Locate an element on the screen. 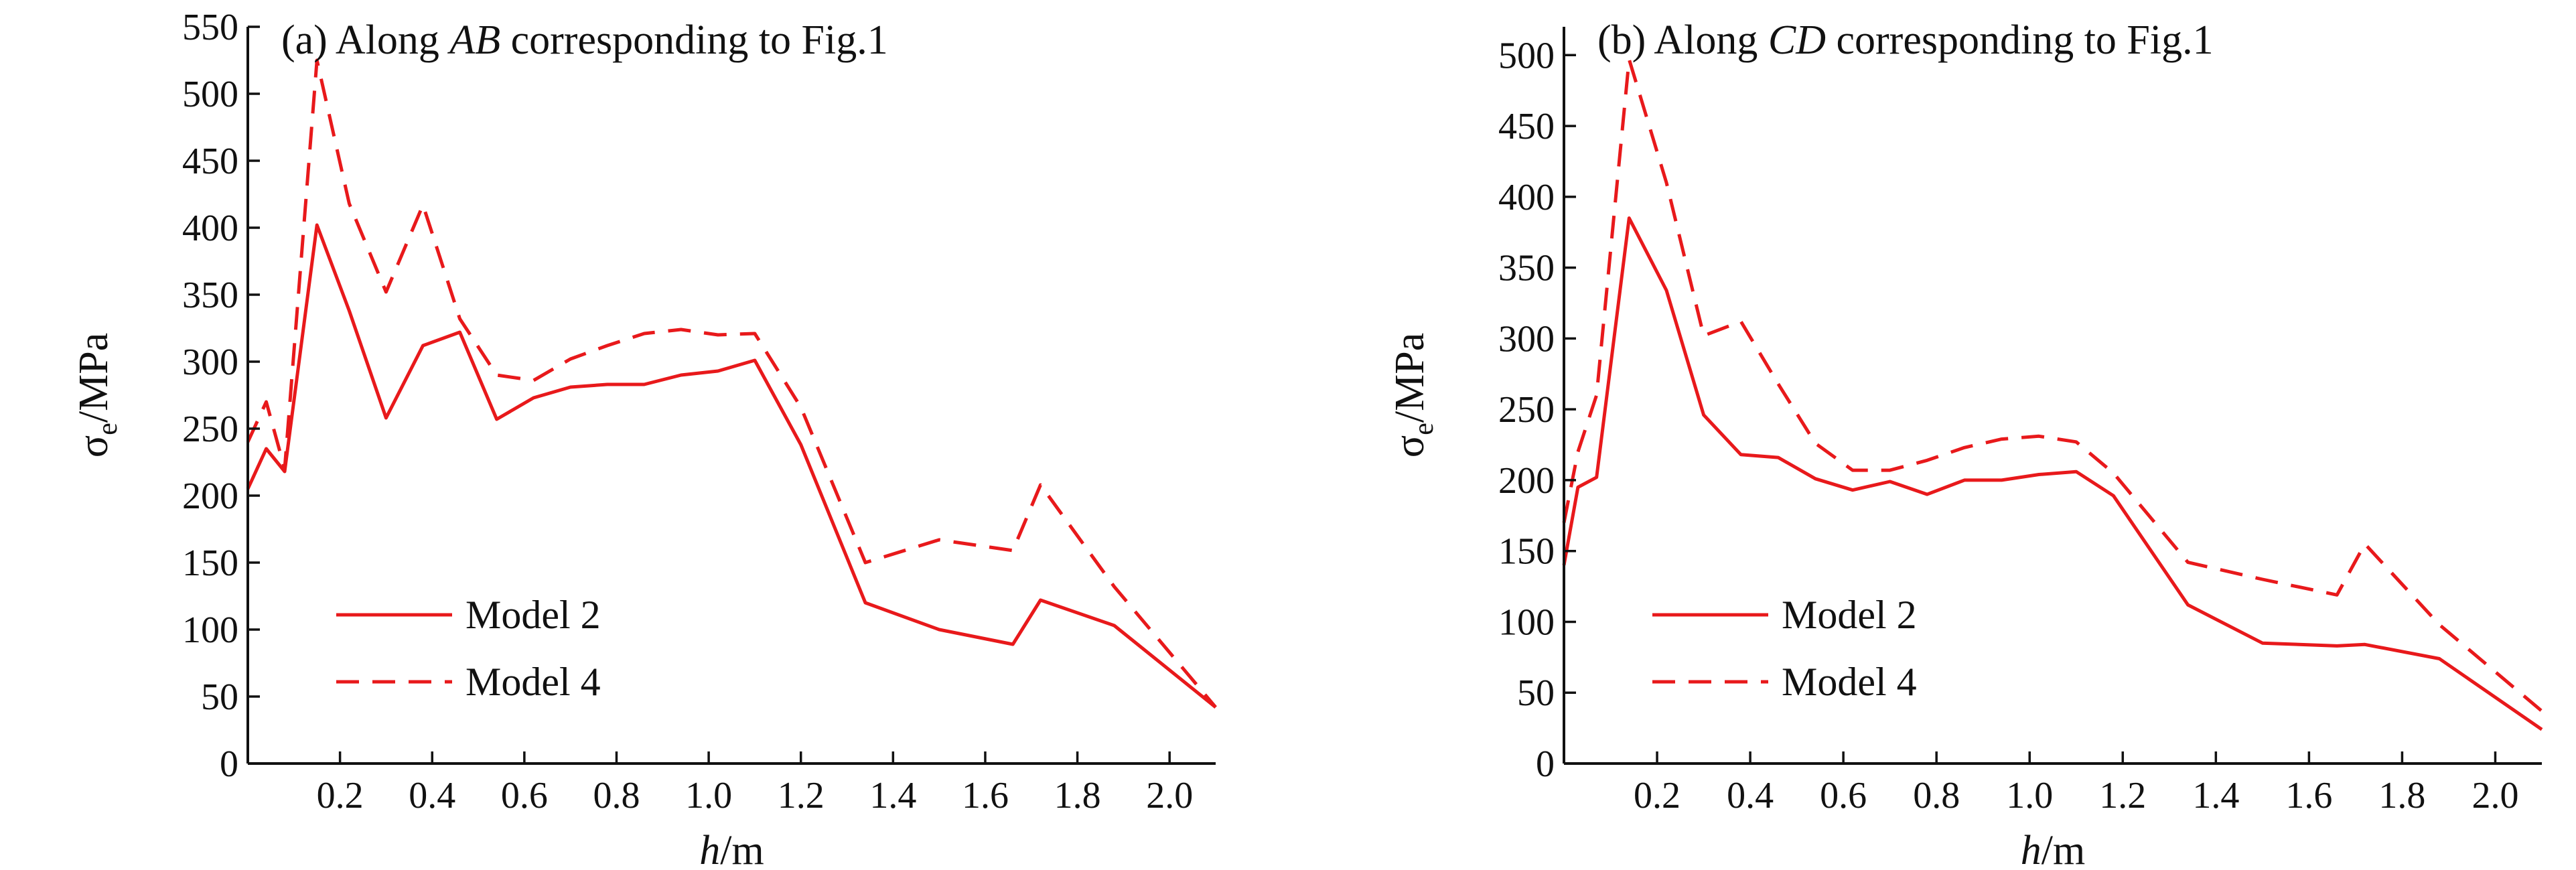  y-tick-label-a: 400 is located at coordinates (210, 228).